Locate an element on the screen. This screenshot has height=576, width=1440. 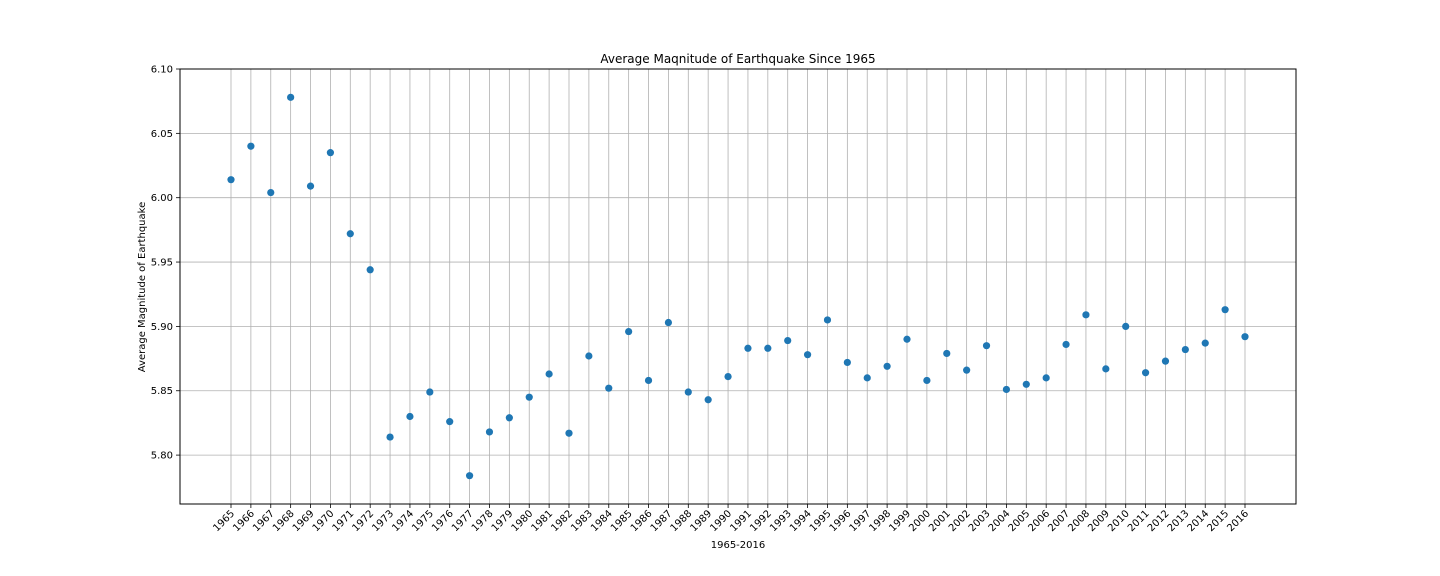
x-tick-label: 1971 is located at coordinates (344, 521).